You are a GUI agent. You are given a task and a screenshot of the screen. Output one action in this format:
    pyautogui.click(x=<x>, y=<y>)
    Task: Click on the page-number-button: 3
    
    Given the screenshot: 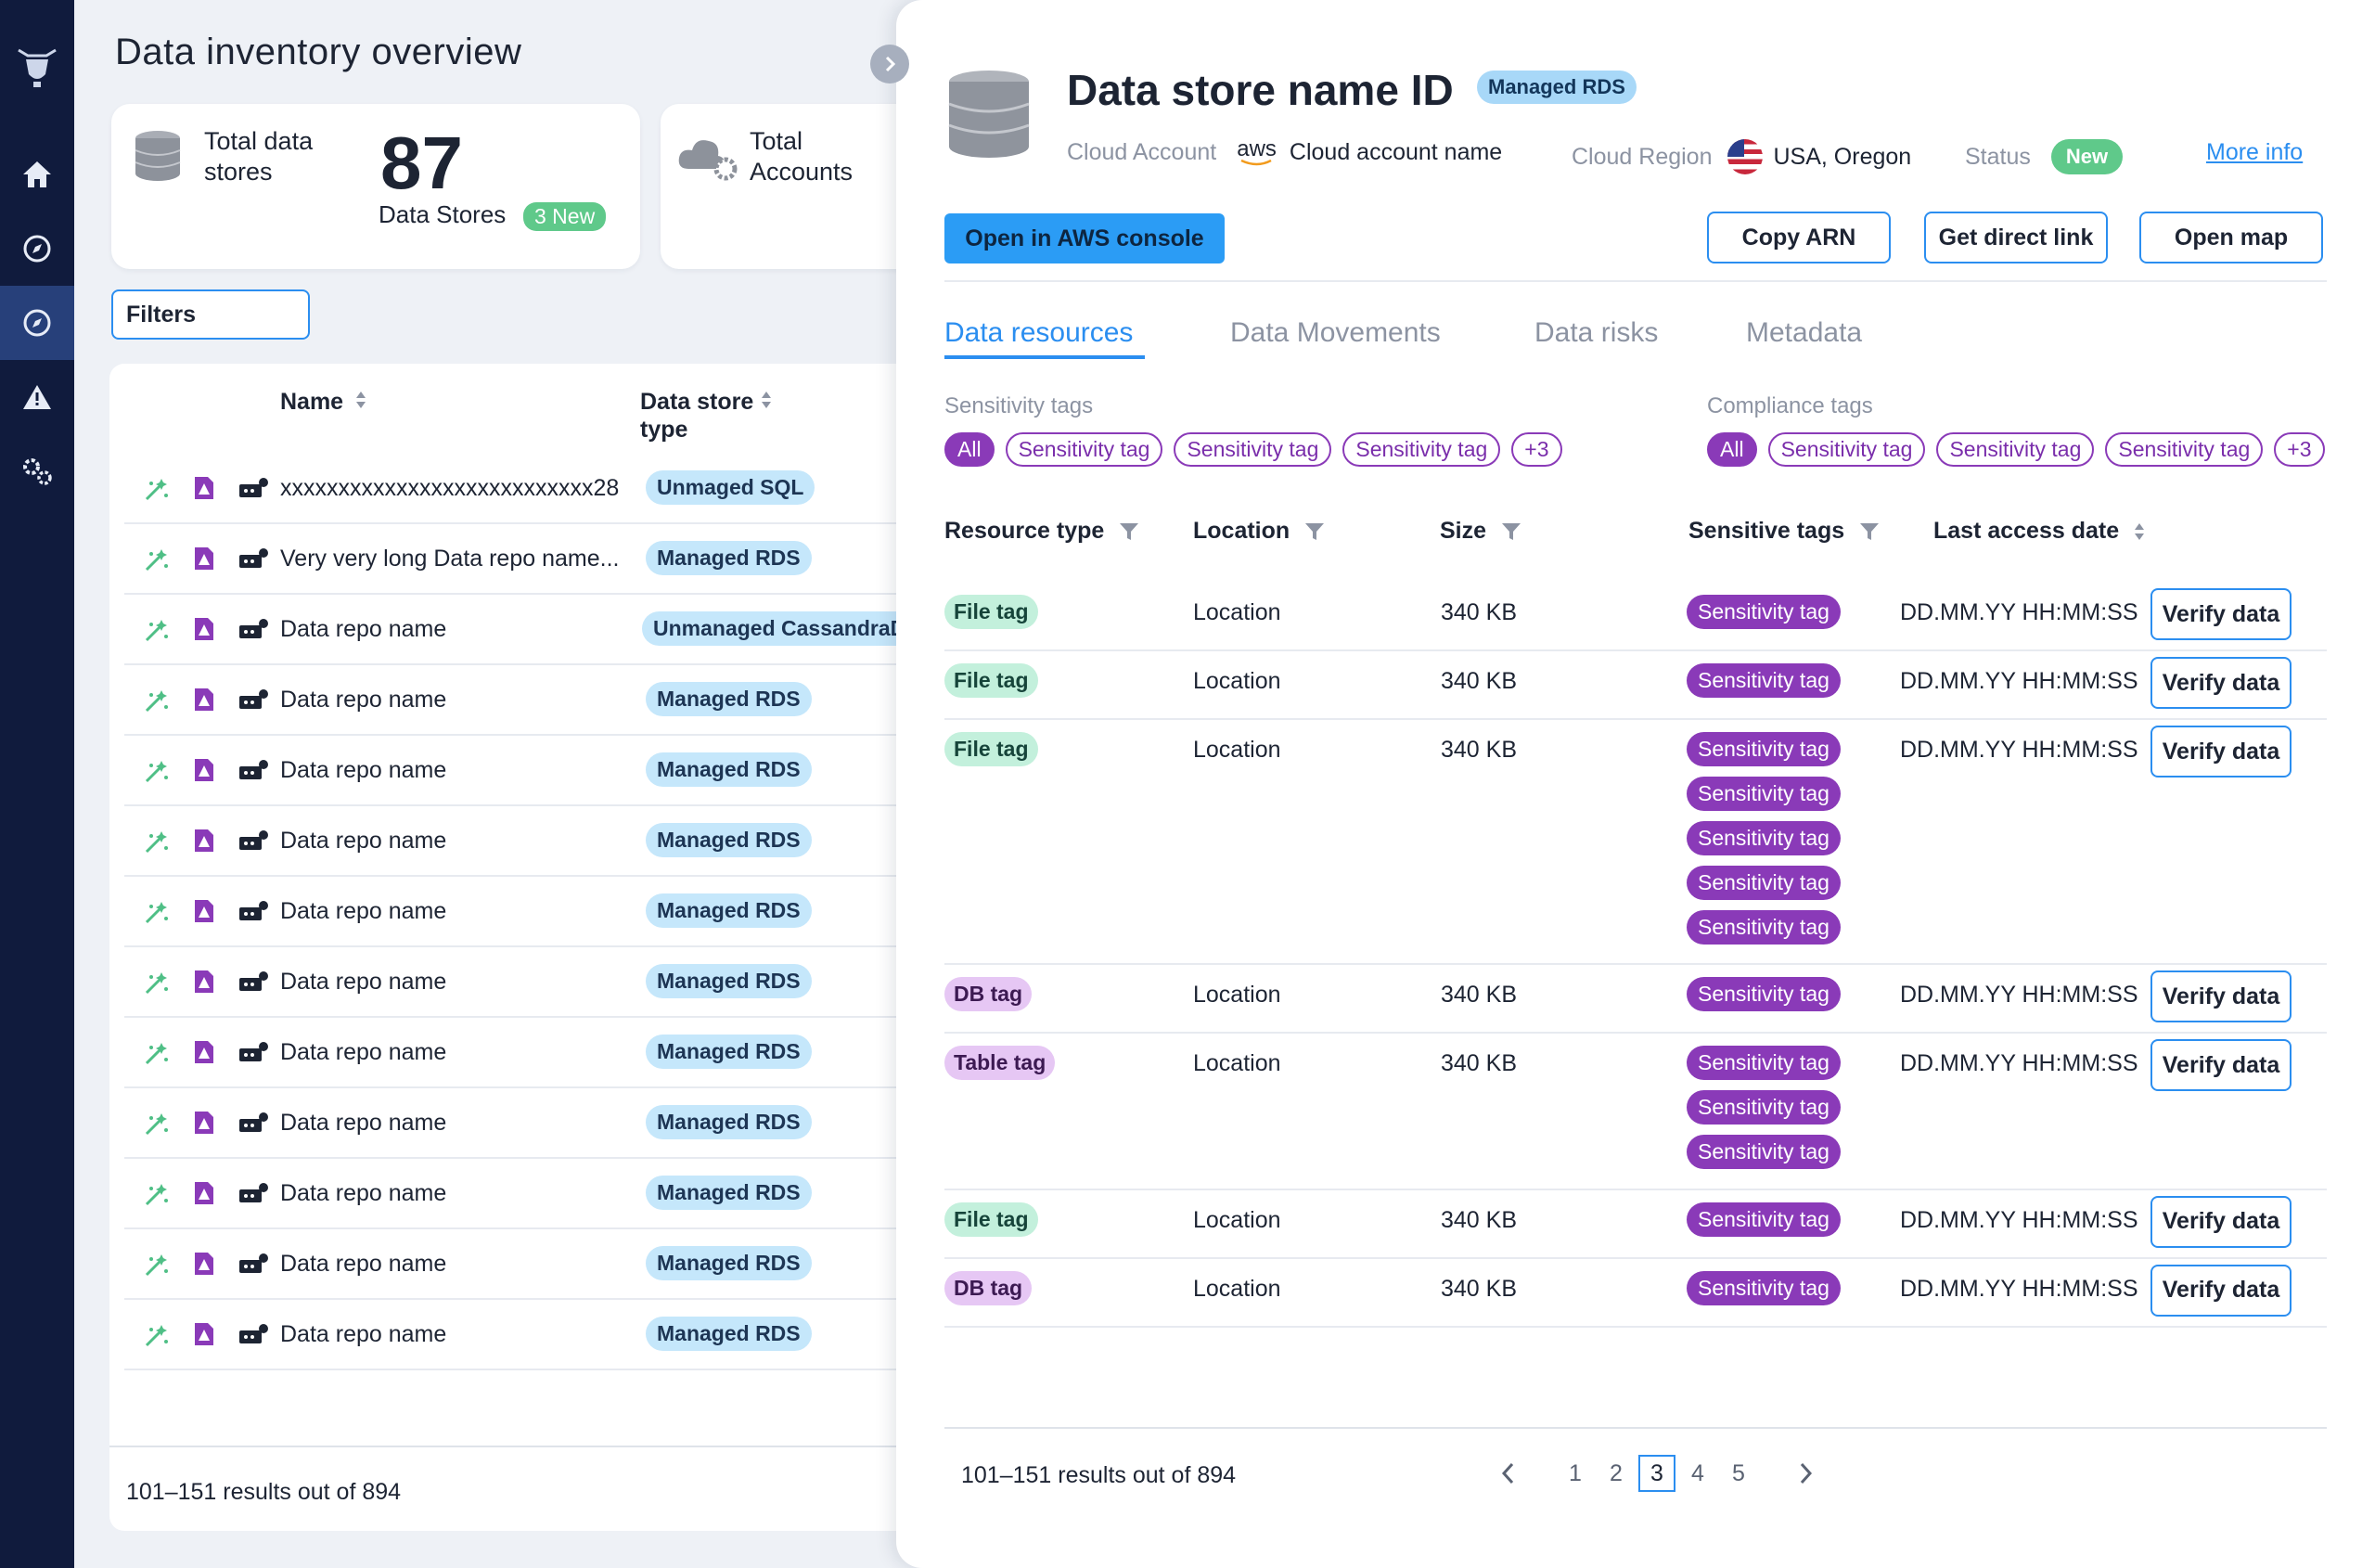 What is the action you would take?
    pyautogui.click(x=1656, y=1474)
    